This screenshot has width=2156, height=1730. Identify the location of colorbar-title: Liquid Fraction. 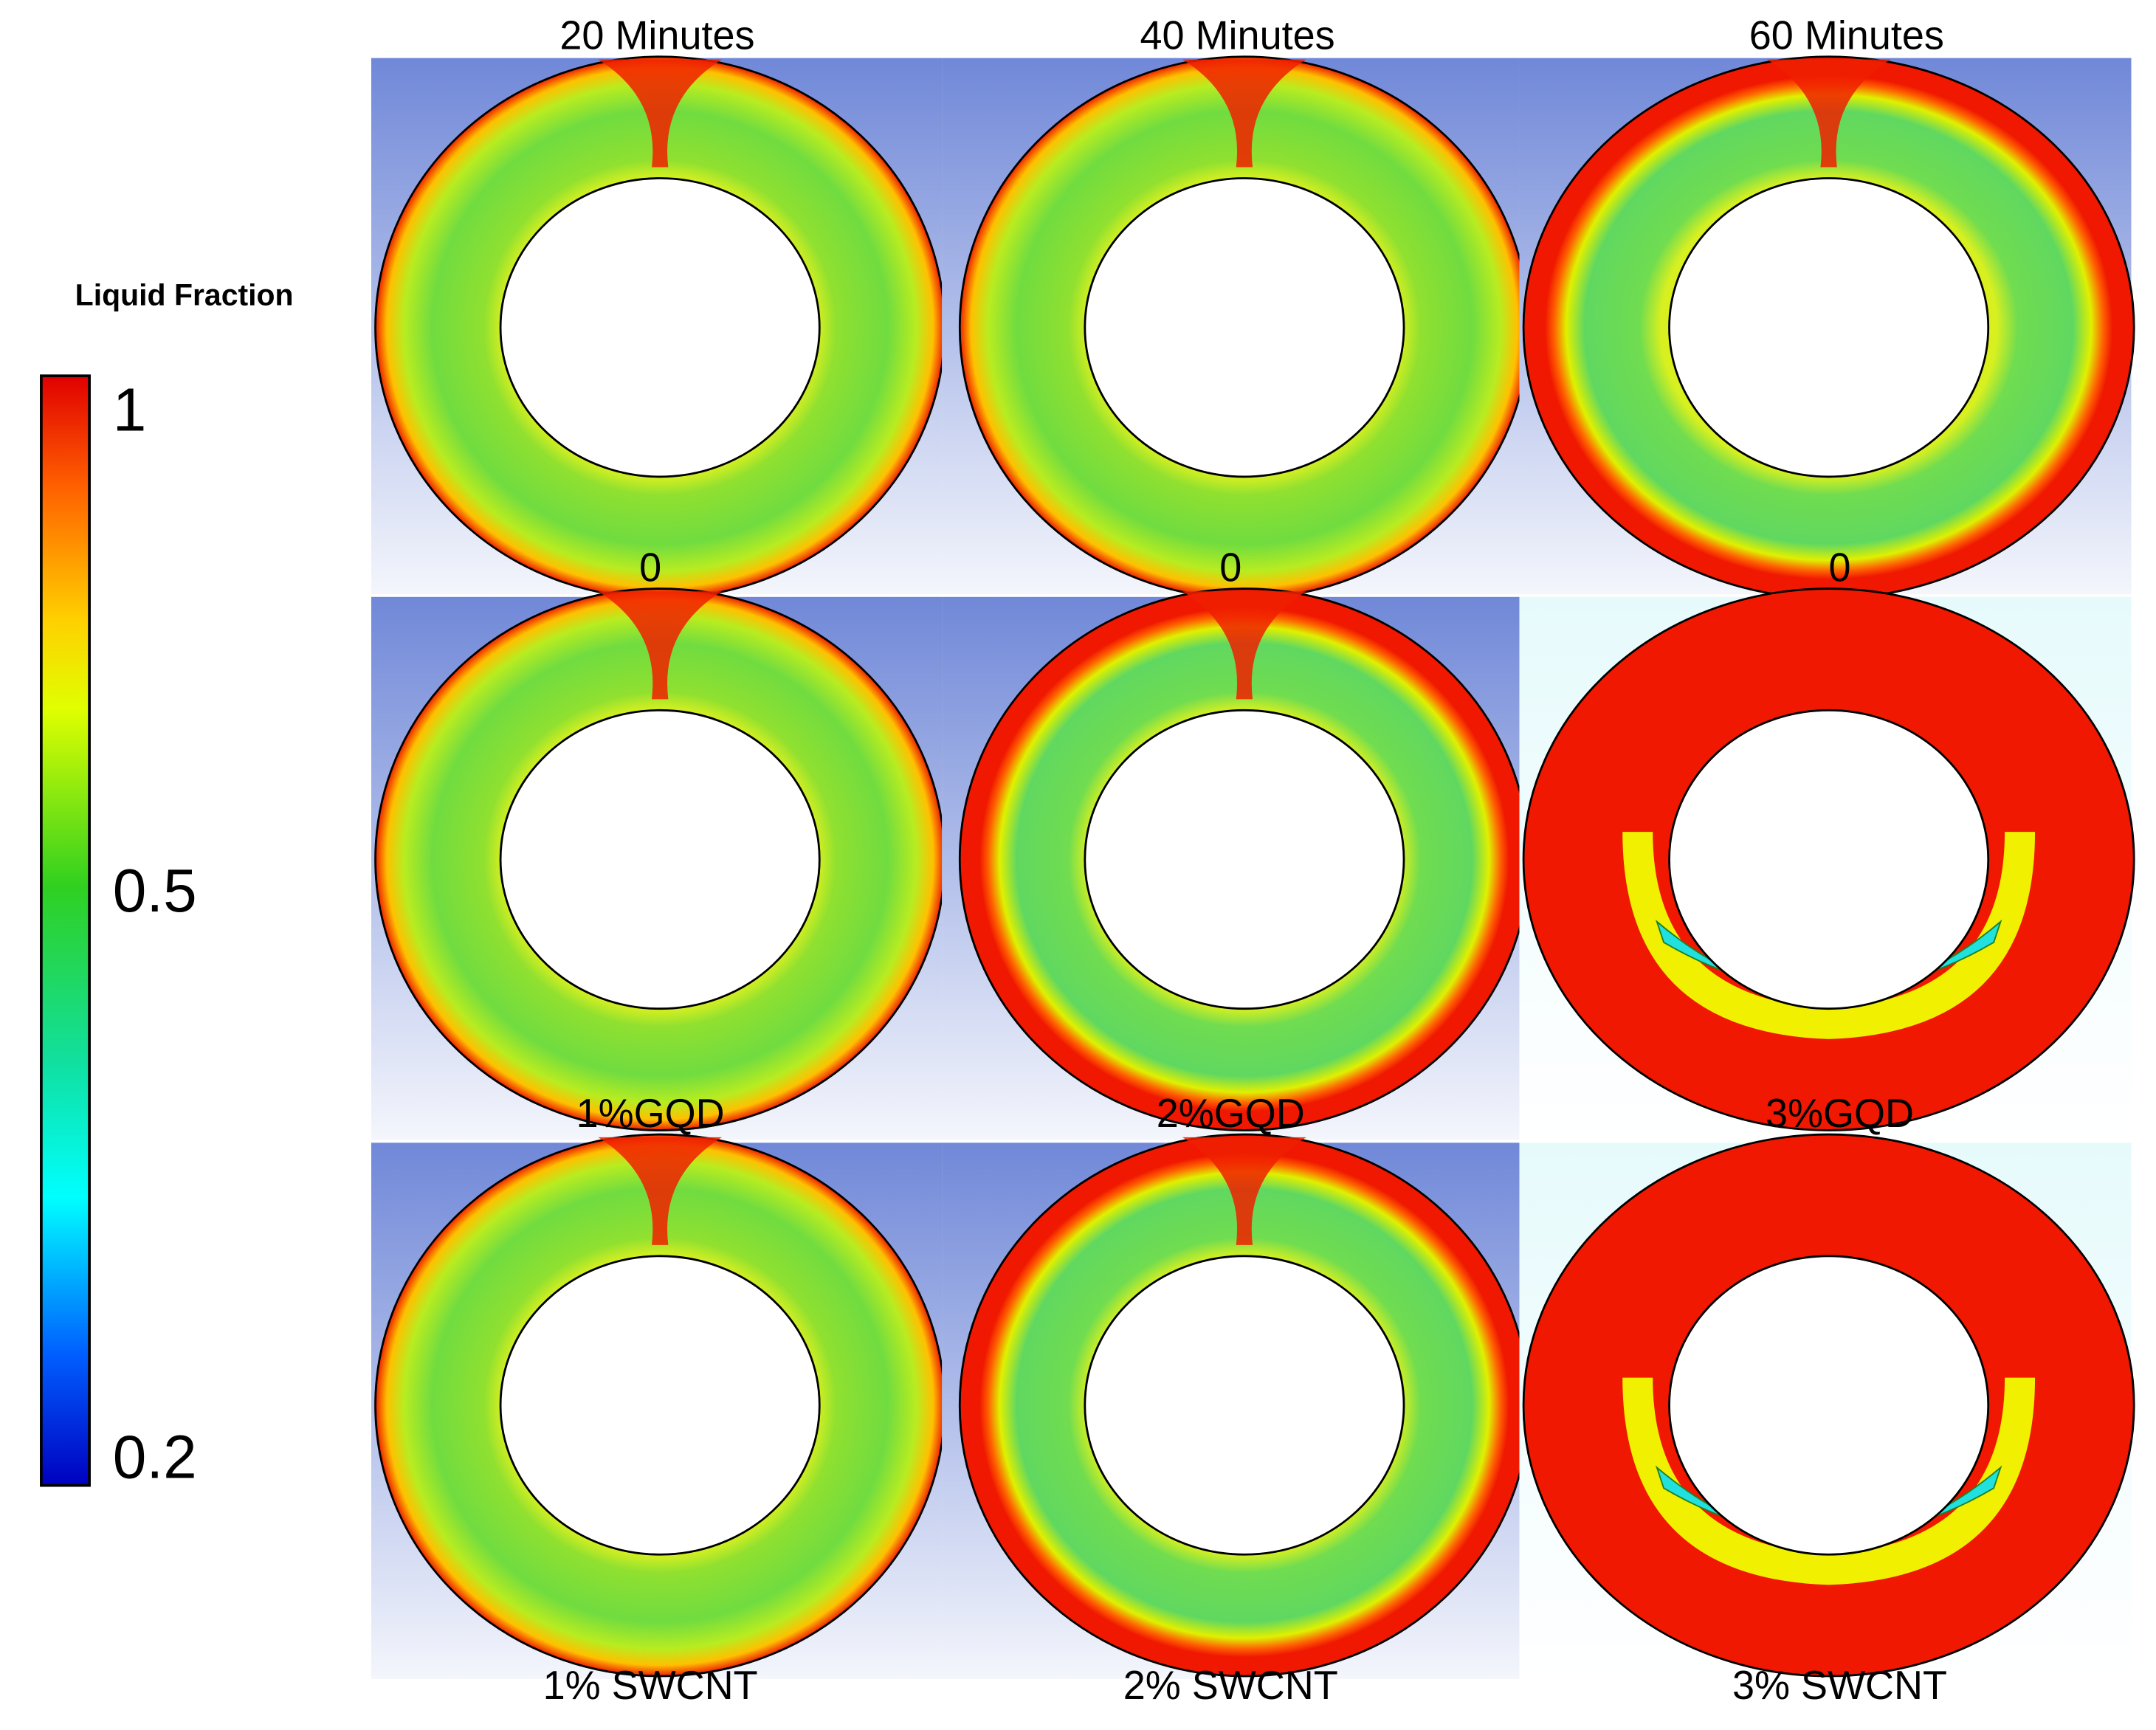
(185, 294).